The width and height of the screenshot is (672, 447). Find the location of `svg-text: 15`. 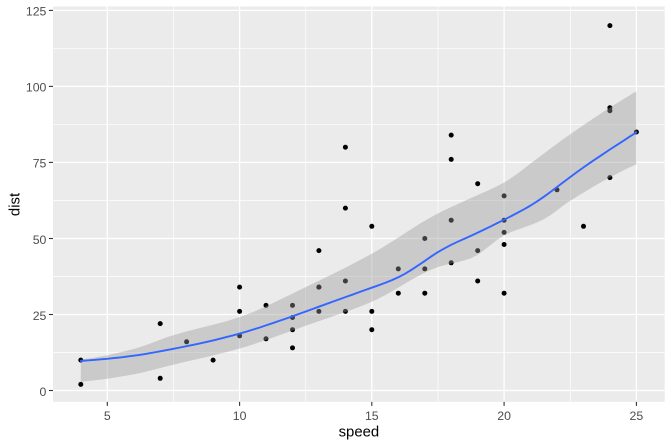

svg-text: 15 is located at coordinates (372, 416).